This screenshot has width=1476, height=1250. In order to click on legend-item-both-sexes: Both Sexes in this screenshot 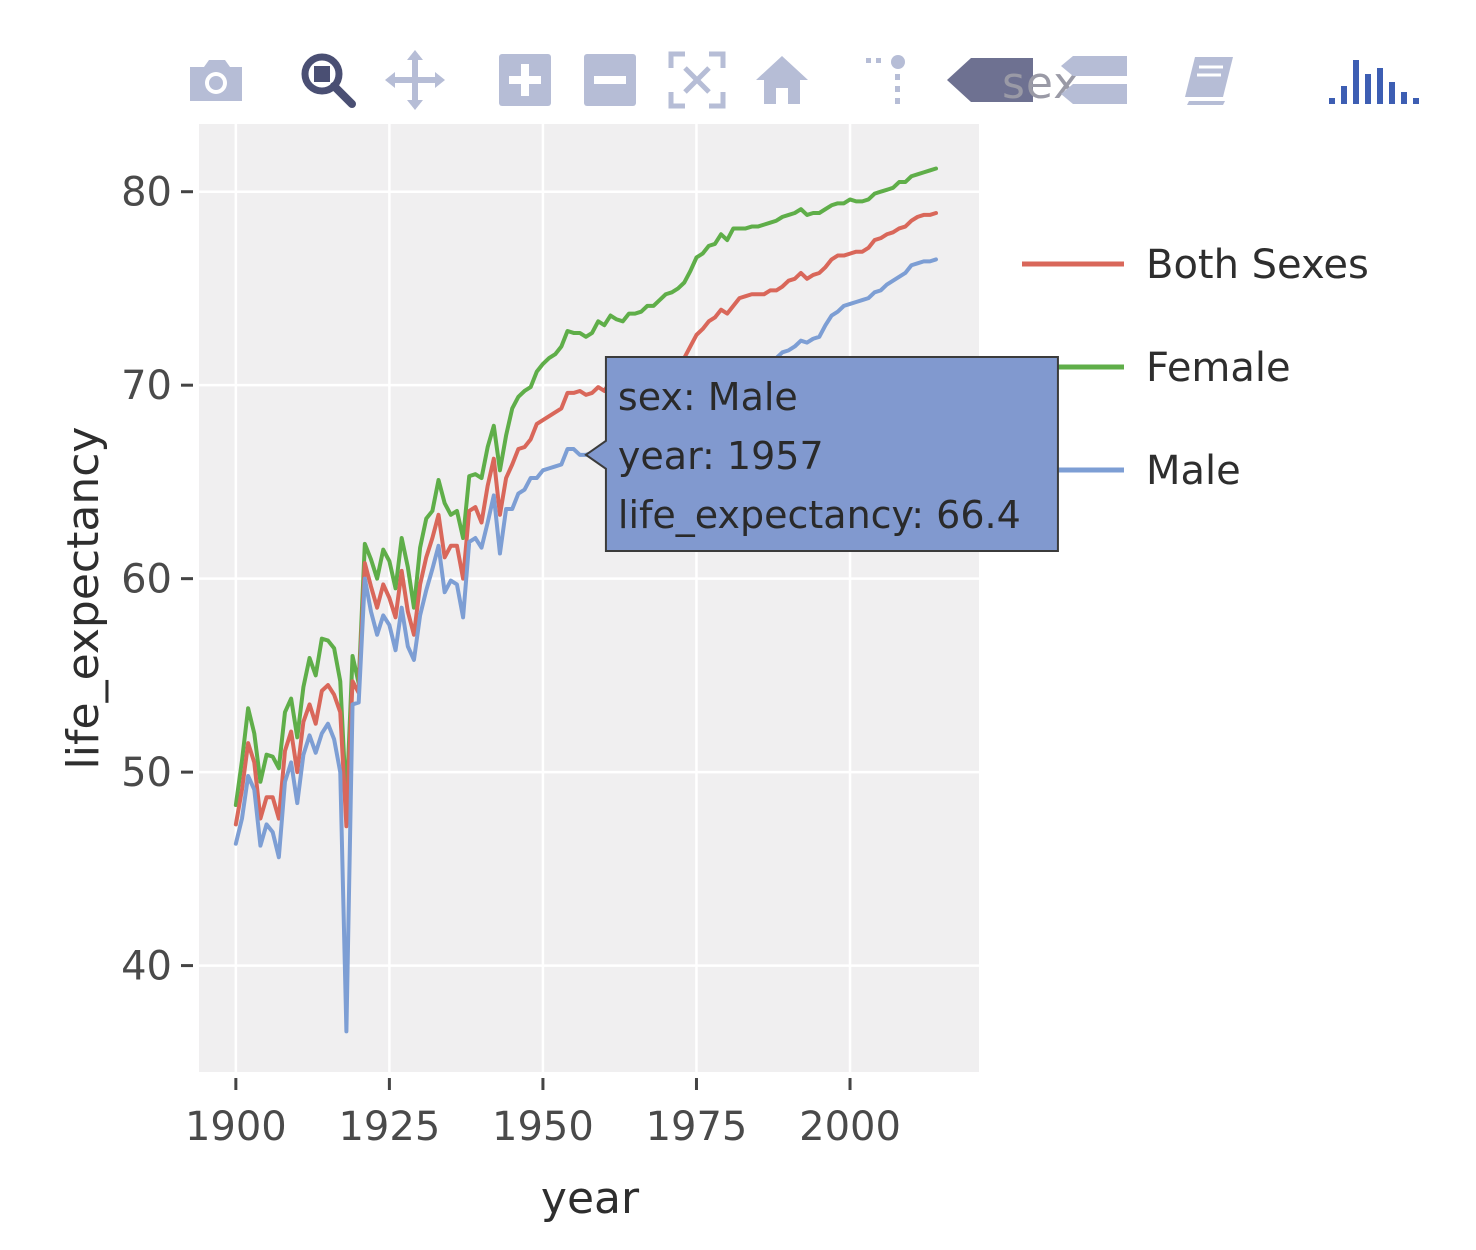, I will do `click(1195, 265)`.